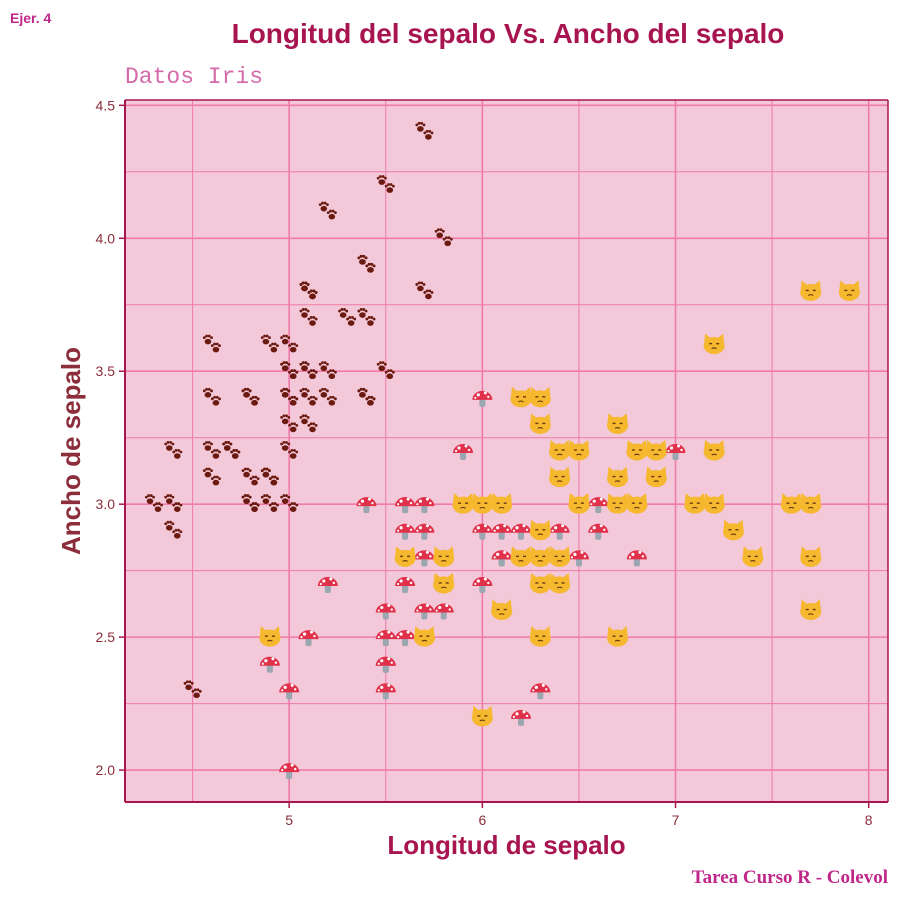 The image size is (900, 900). What do you see at coordinates (31, 18) in the screenshot?
I see `figure-tag: Ejer. 4` at bounding box center [31, 18].